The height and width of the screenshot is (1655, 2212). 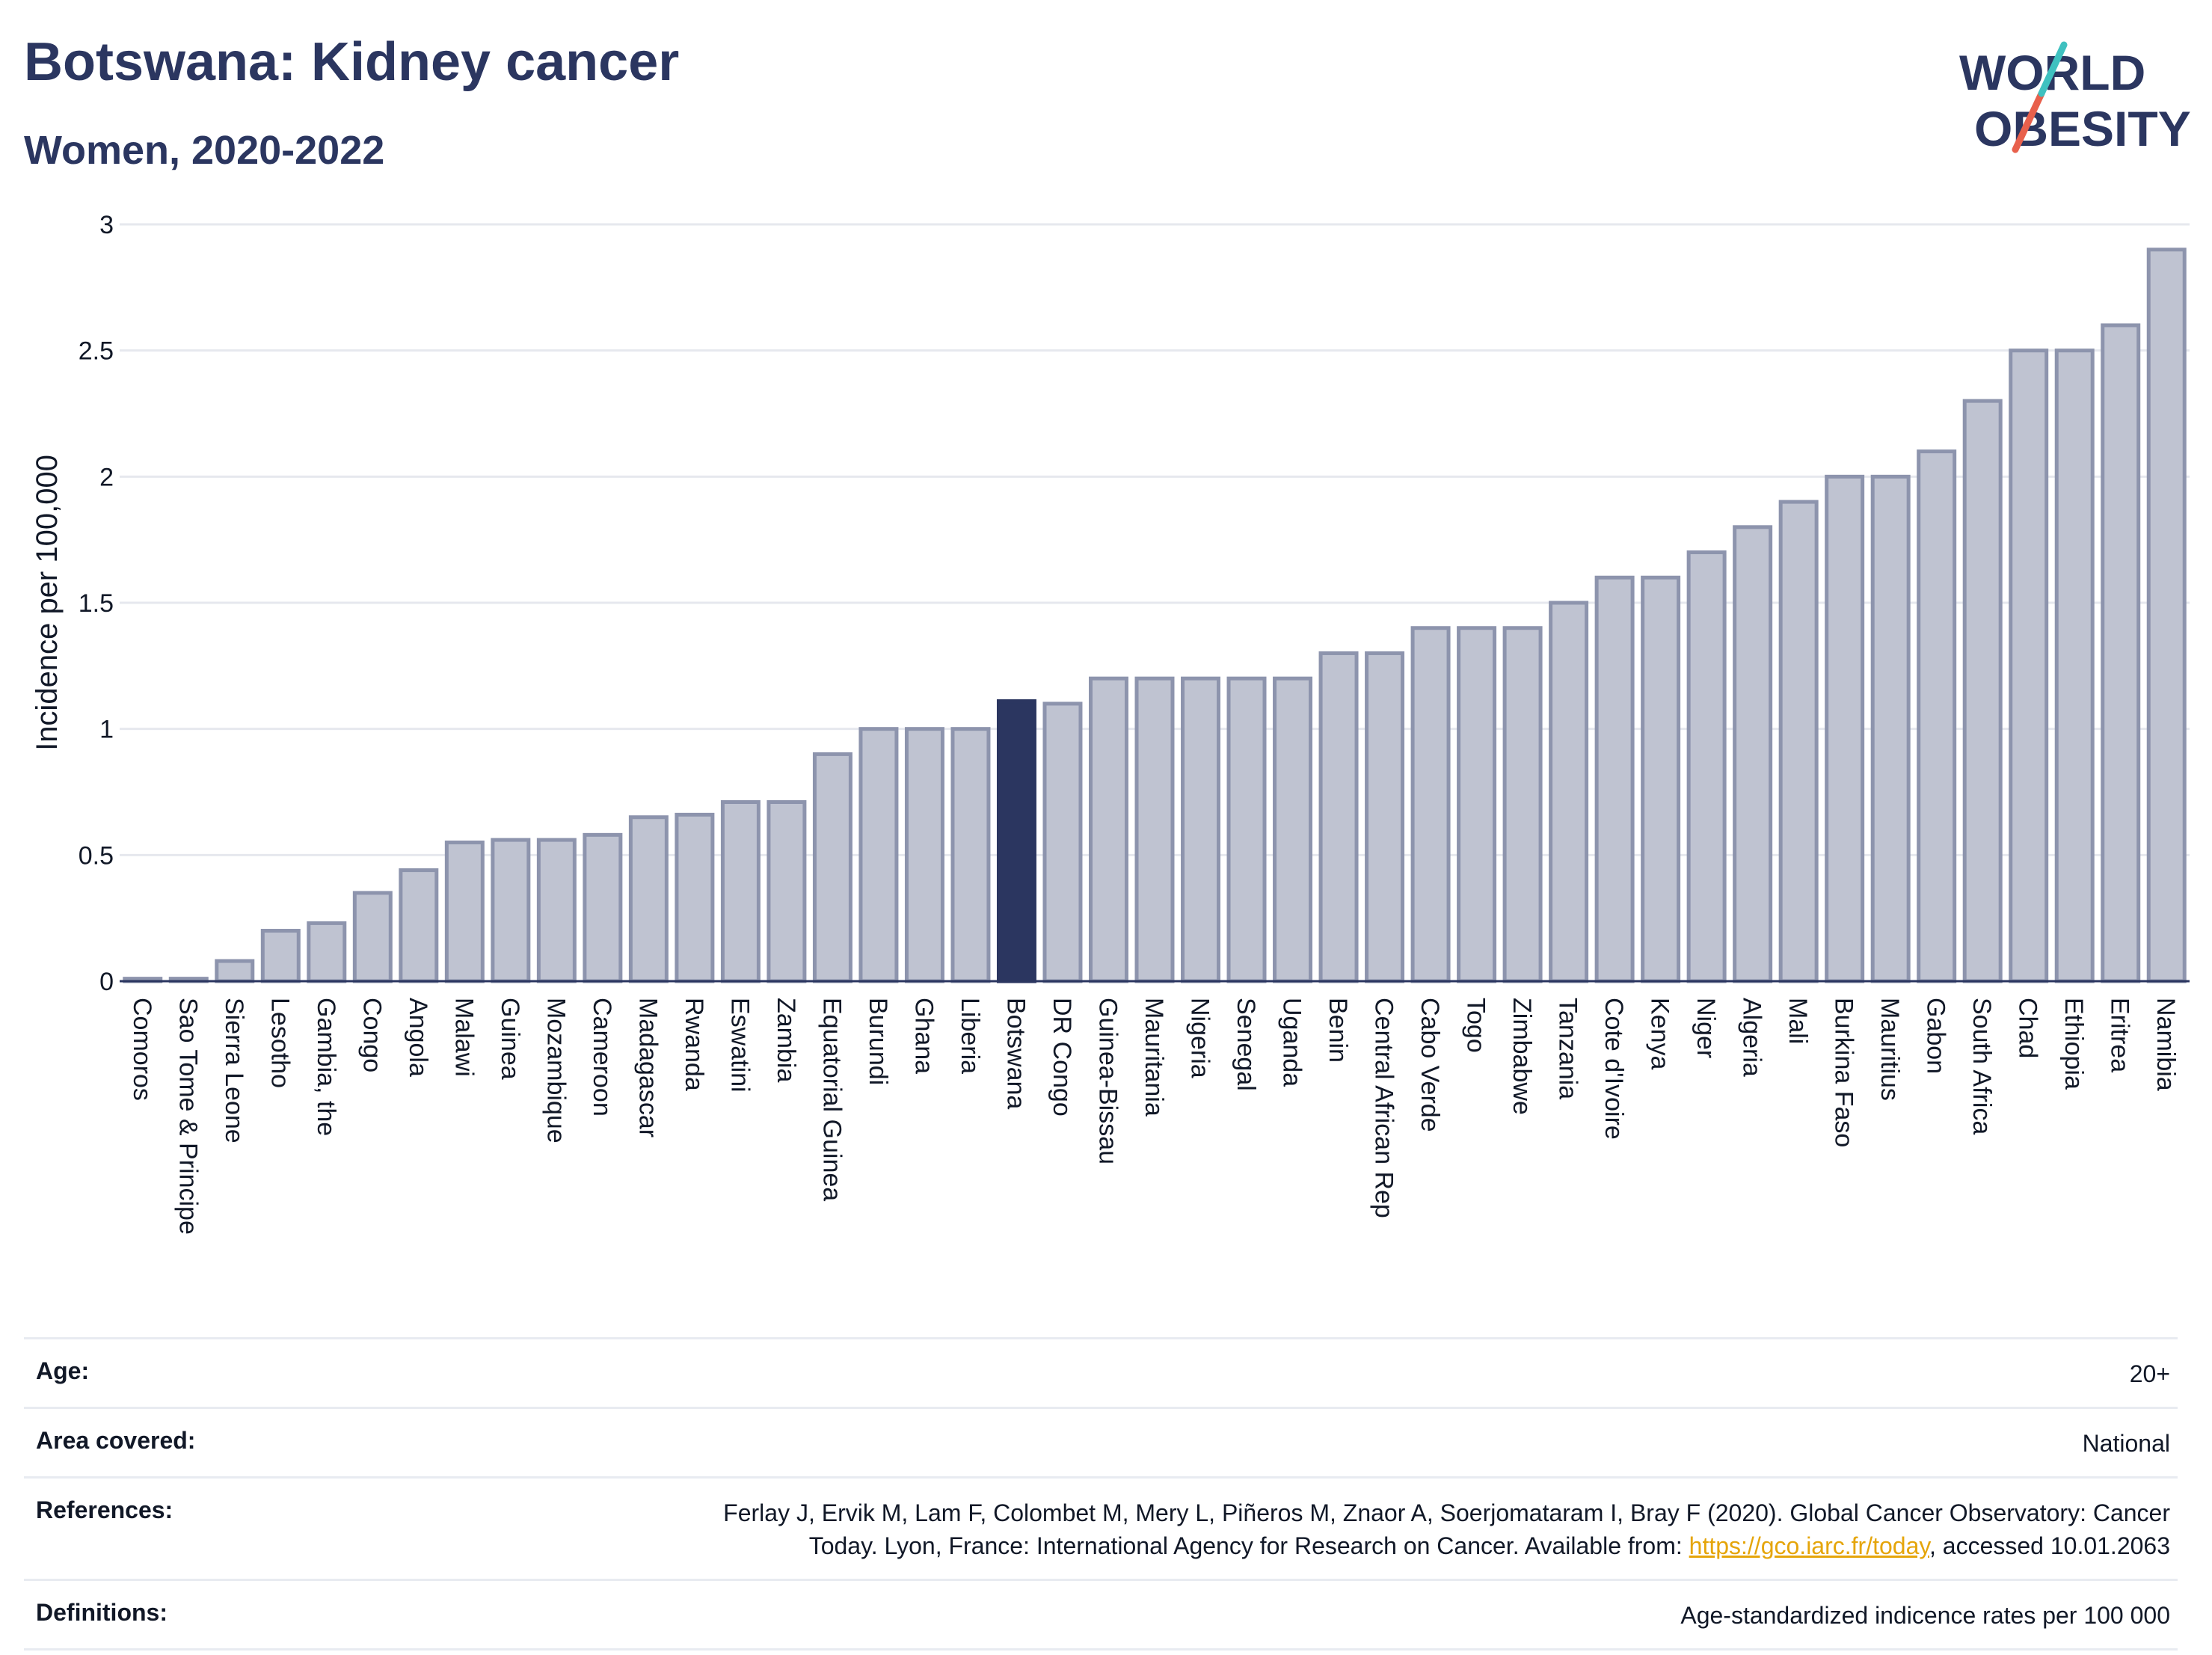 I want to click on bar-uganda, so click(x=1293, y=829).